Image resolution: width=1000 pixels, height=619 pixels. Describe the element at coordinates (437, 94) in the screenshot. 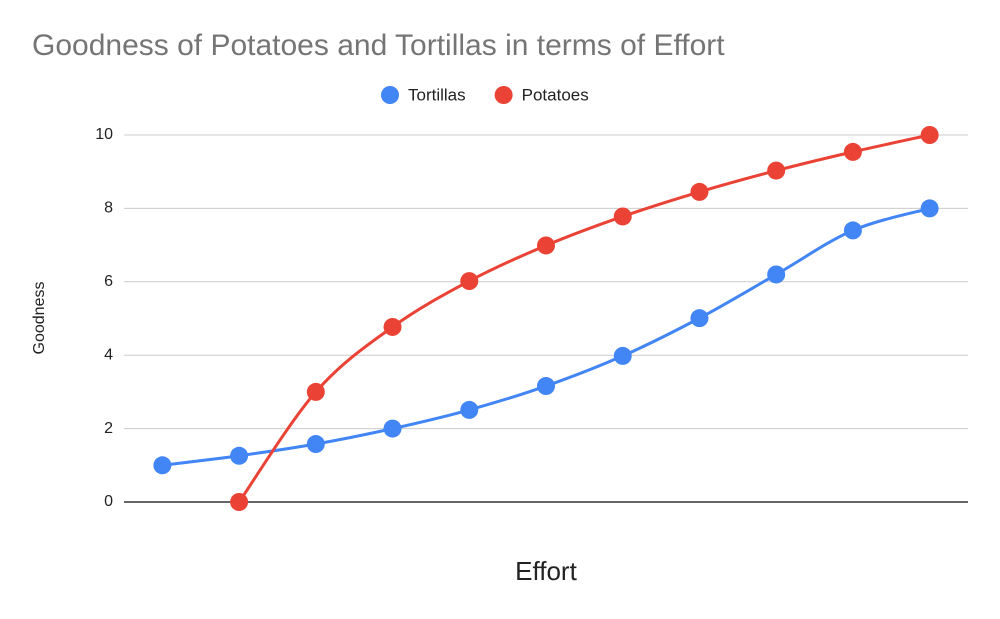

I see `legend-label: Tortillas` at that location.